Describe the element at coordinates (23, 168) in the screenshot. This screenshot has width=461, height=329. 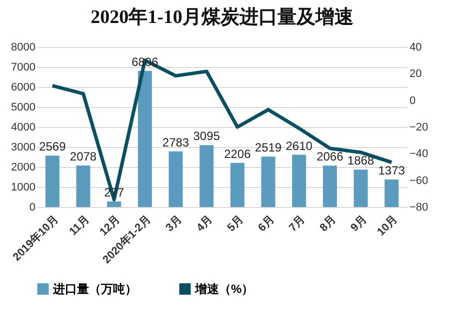
I see `y-tick-label: 2000` at that location.